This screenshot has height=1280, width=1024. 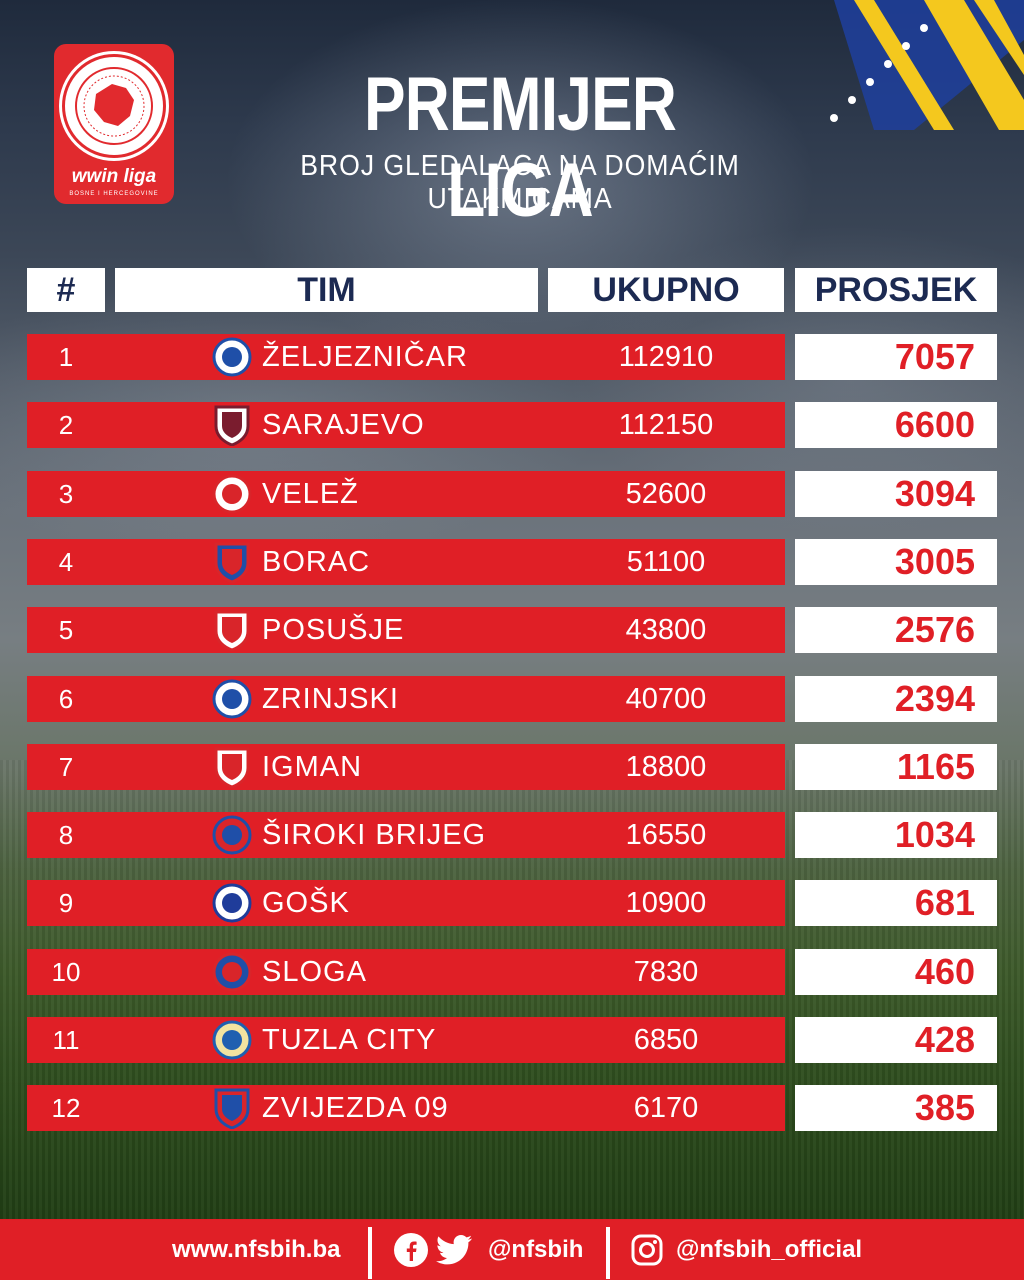 What do you see at coordinates (666, 972) in the screenshot?
I see `total-cell: 7830` at bounding box center [666, 972].